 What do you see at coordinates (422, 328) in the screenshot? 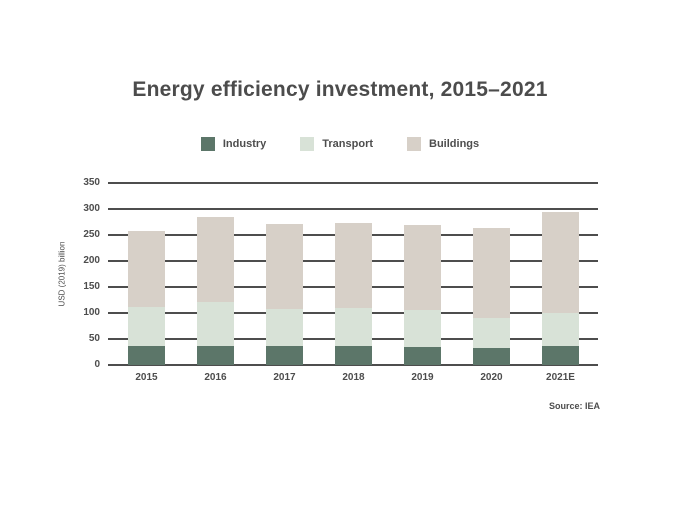
I see `bar-segment-transport-2019` at bounding box center [422, 328].